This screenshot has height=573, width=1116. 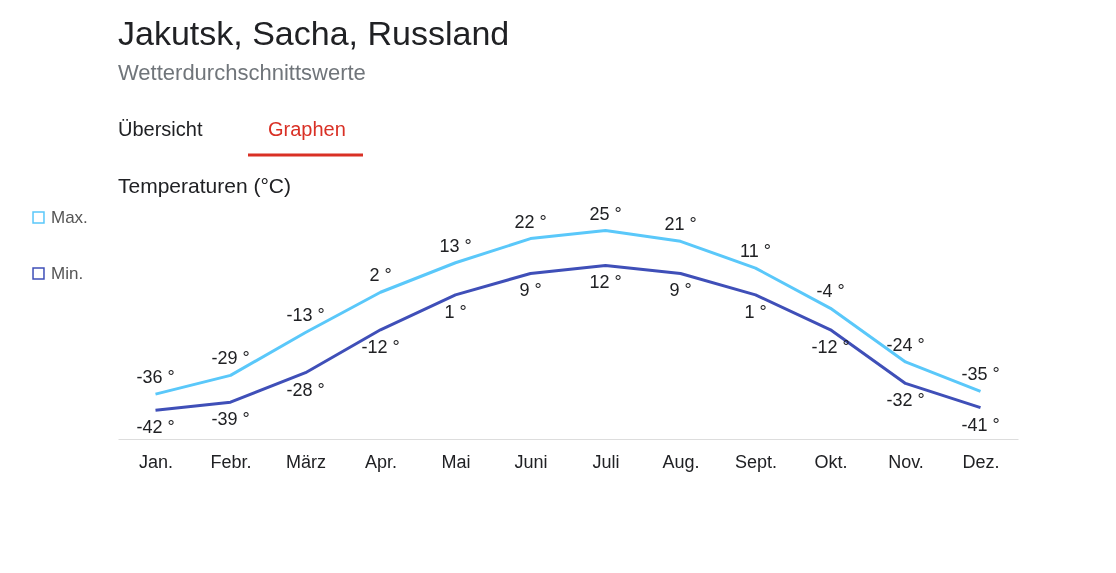 I want to click on data-label: 22 °, so click(x=530, y=221).